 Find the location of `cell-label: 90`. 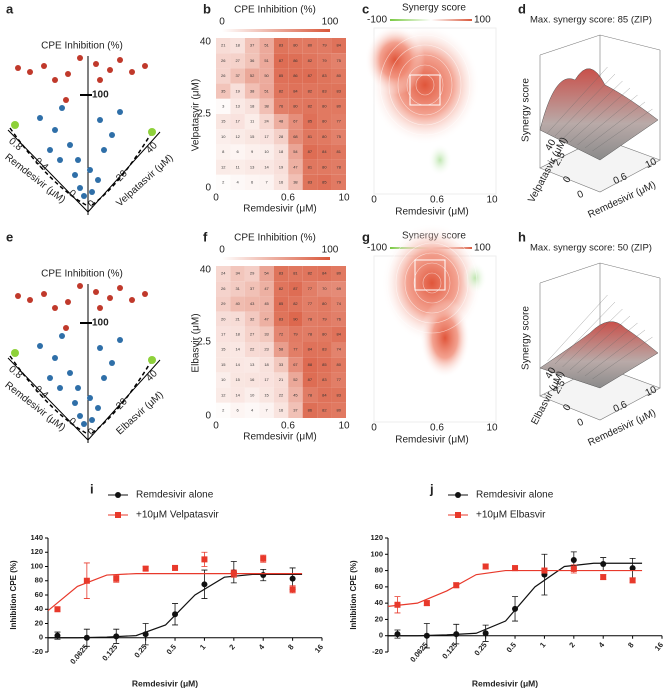

cell-label: 90 is located at coordinates (295, 318).